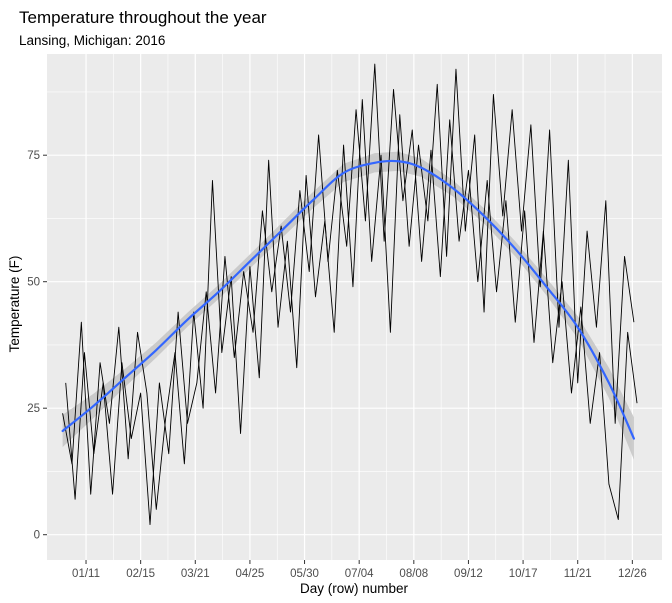 The height and width of the screenshot is (603, 672). I want to click on y-tick-label: 0, so click(37, 536).